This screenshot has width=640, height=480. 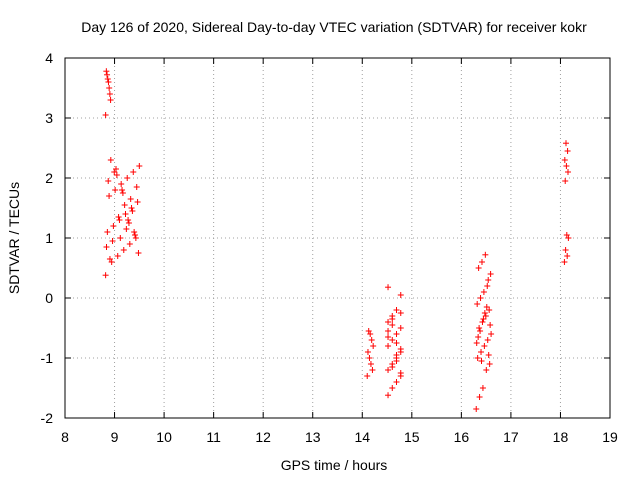 I want to click on y-tick-label: -2, so click(x=47, y=418).